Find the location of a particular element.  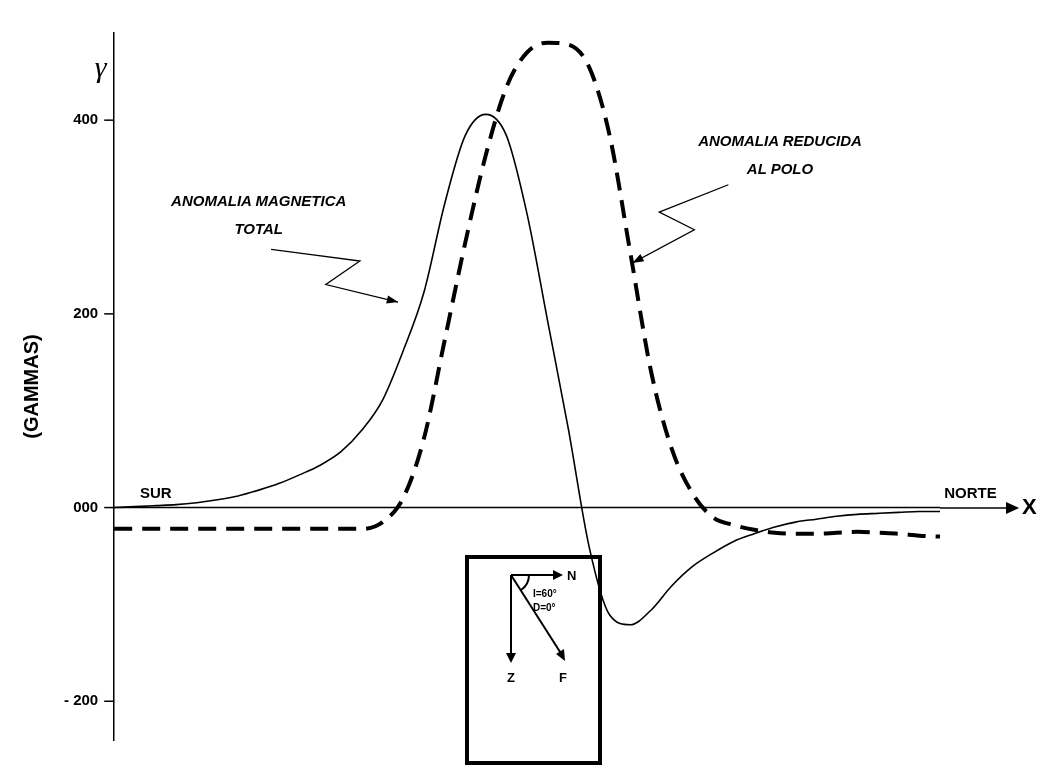

y-tick-label: 400 is located at coordinates (86, 119).